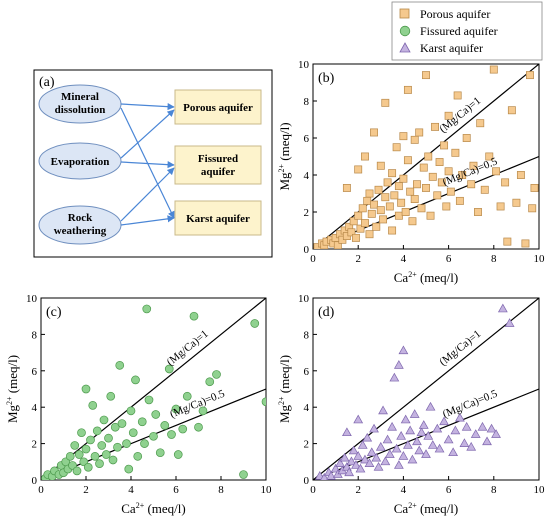 This screenshot has width=550, height=530. What do you see at coordinates (455, 14) in the screenshot?
I see `legend-label: Porous aquifer` at bounding box center [455, 14].